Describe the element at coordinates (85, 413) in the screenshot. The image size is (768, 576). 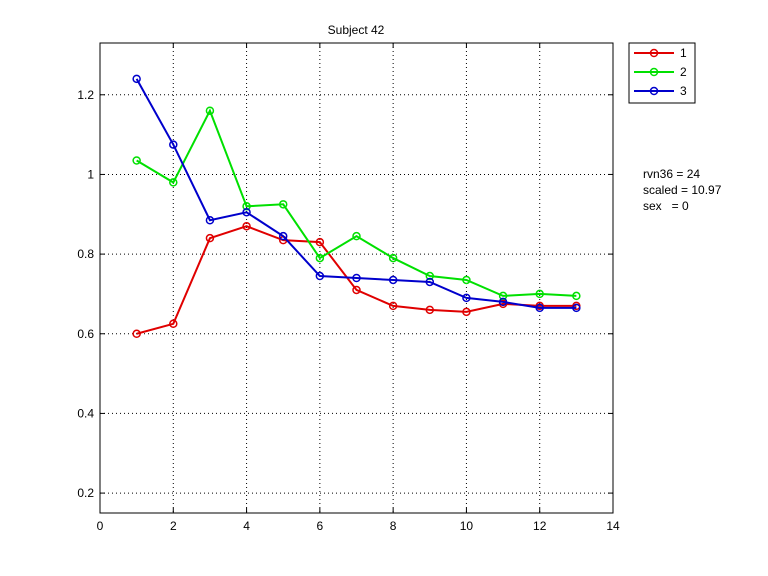
I see `y-tick-label: 0.4` at that location.